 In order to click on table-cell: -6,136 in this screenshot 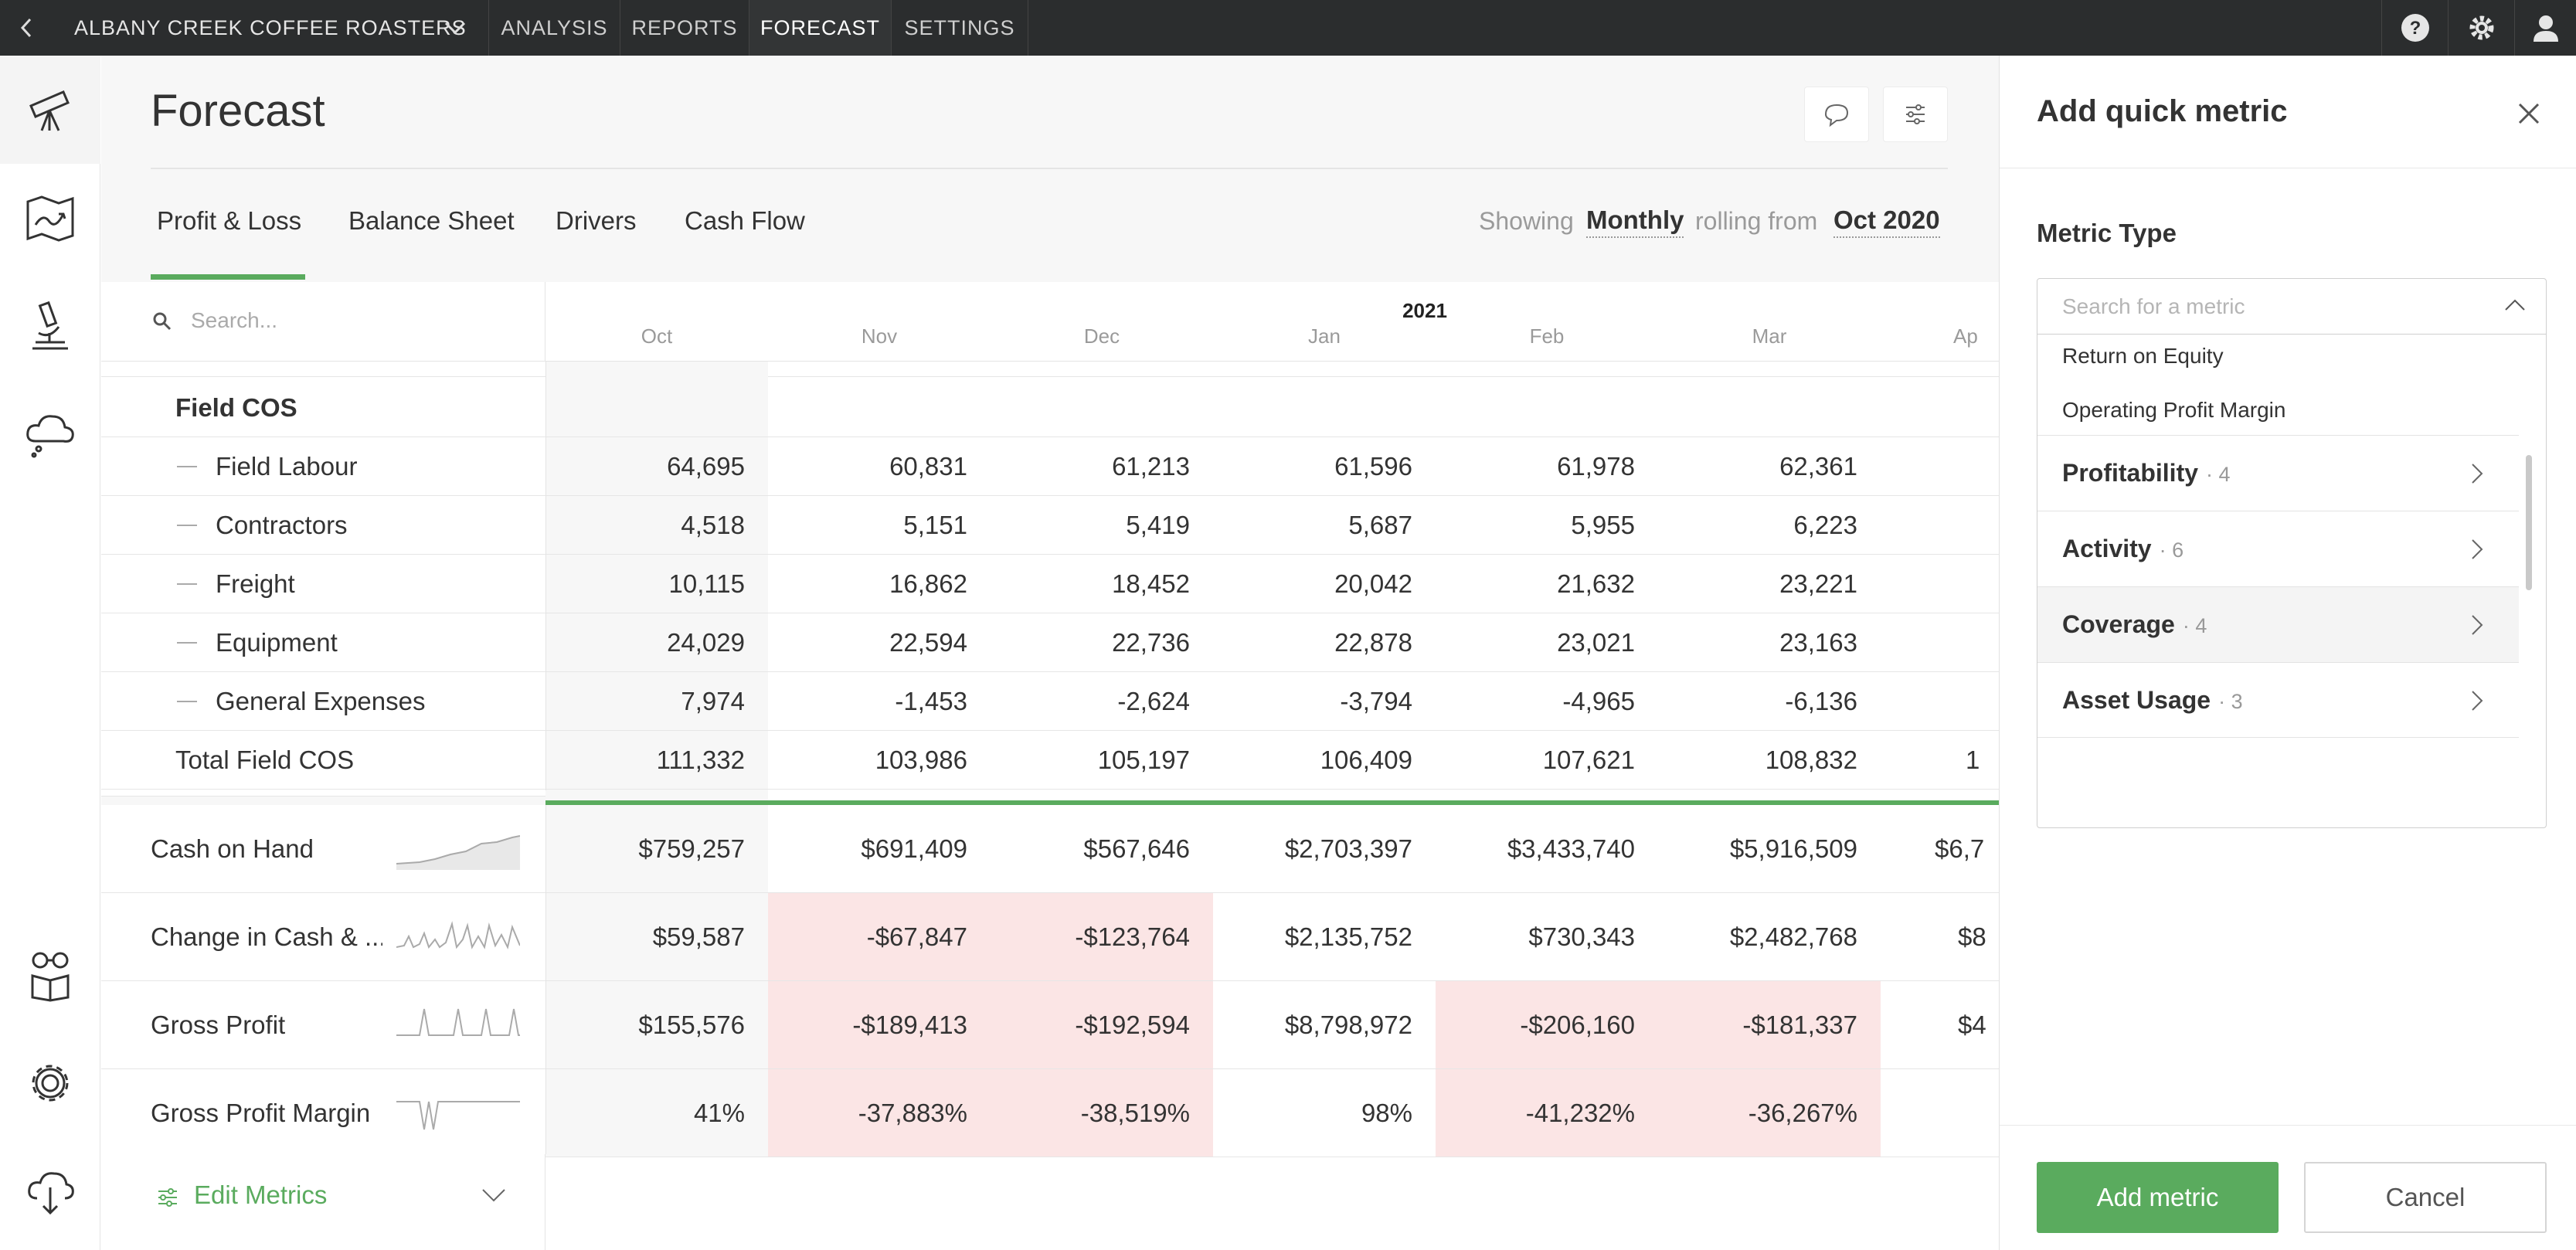, I will do `click(1821, 701)`.